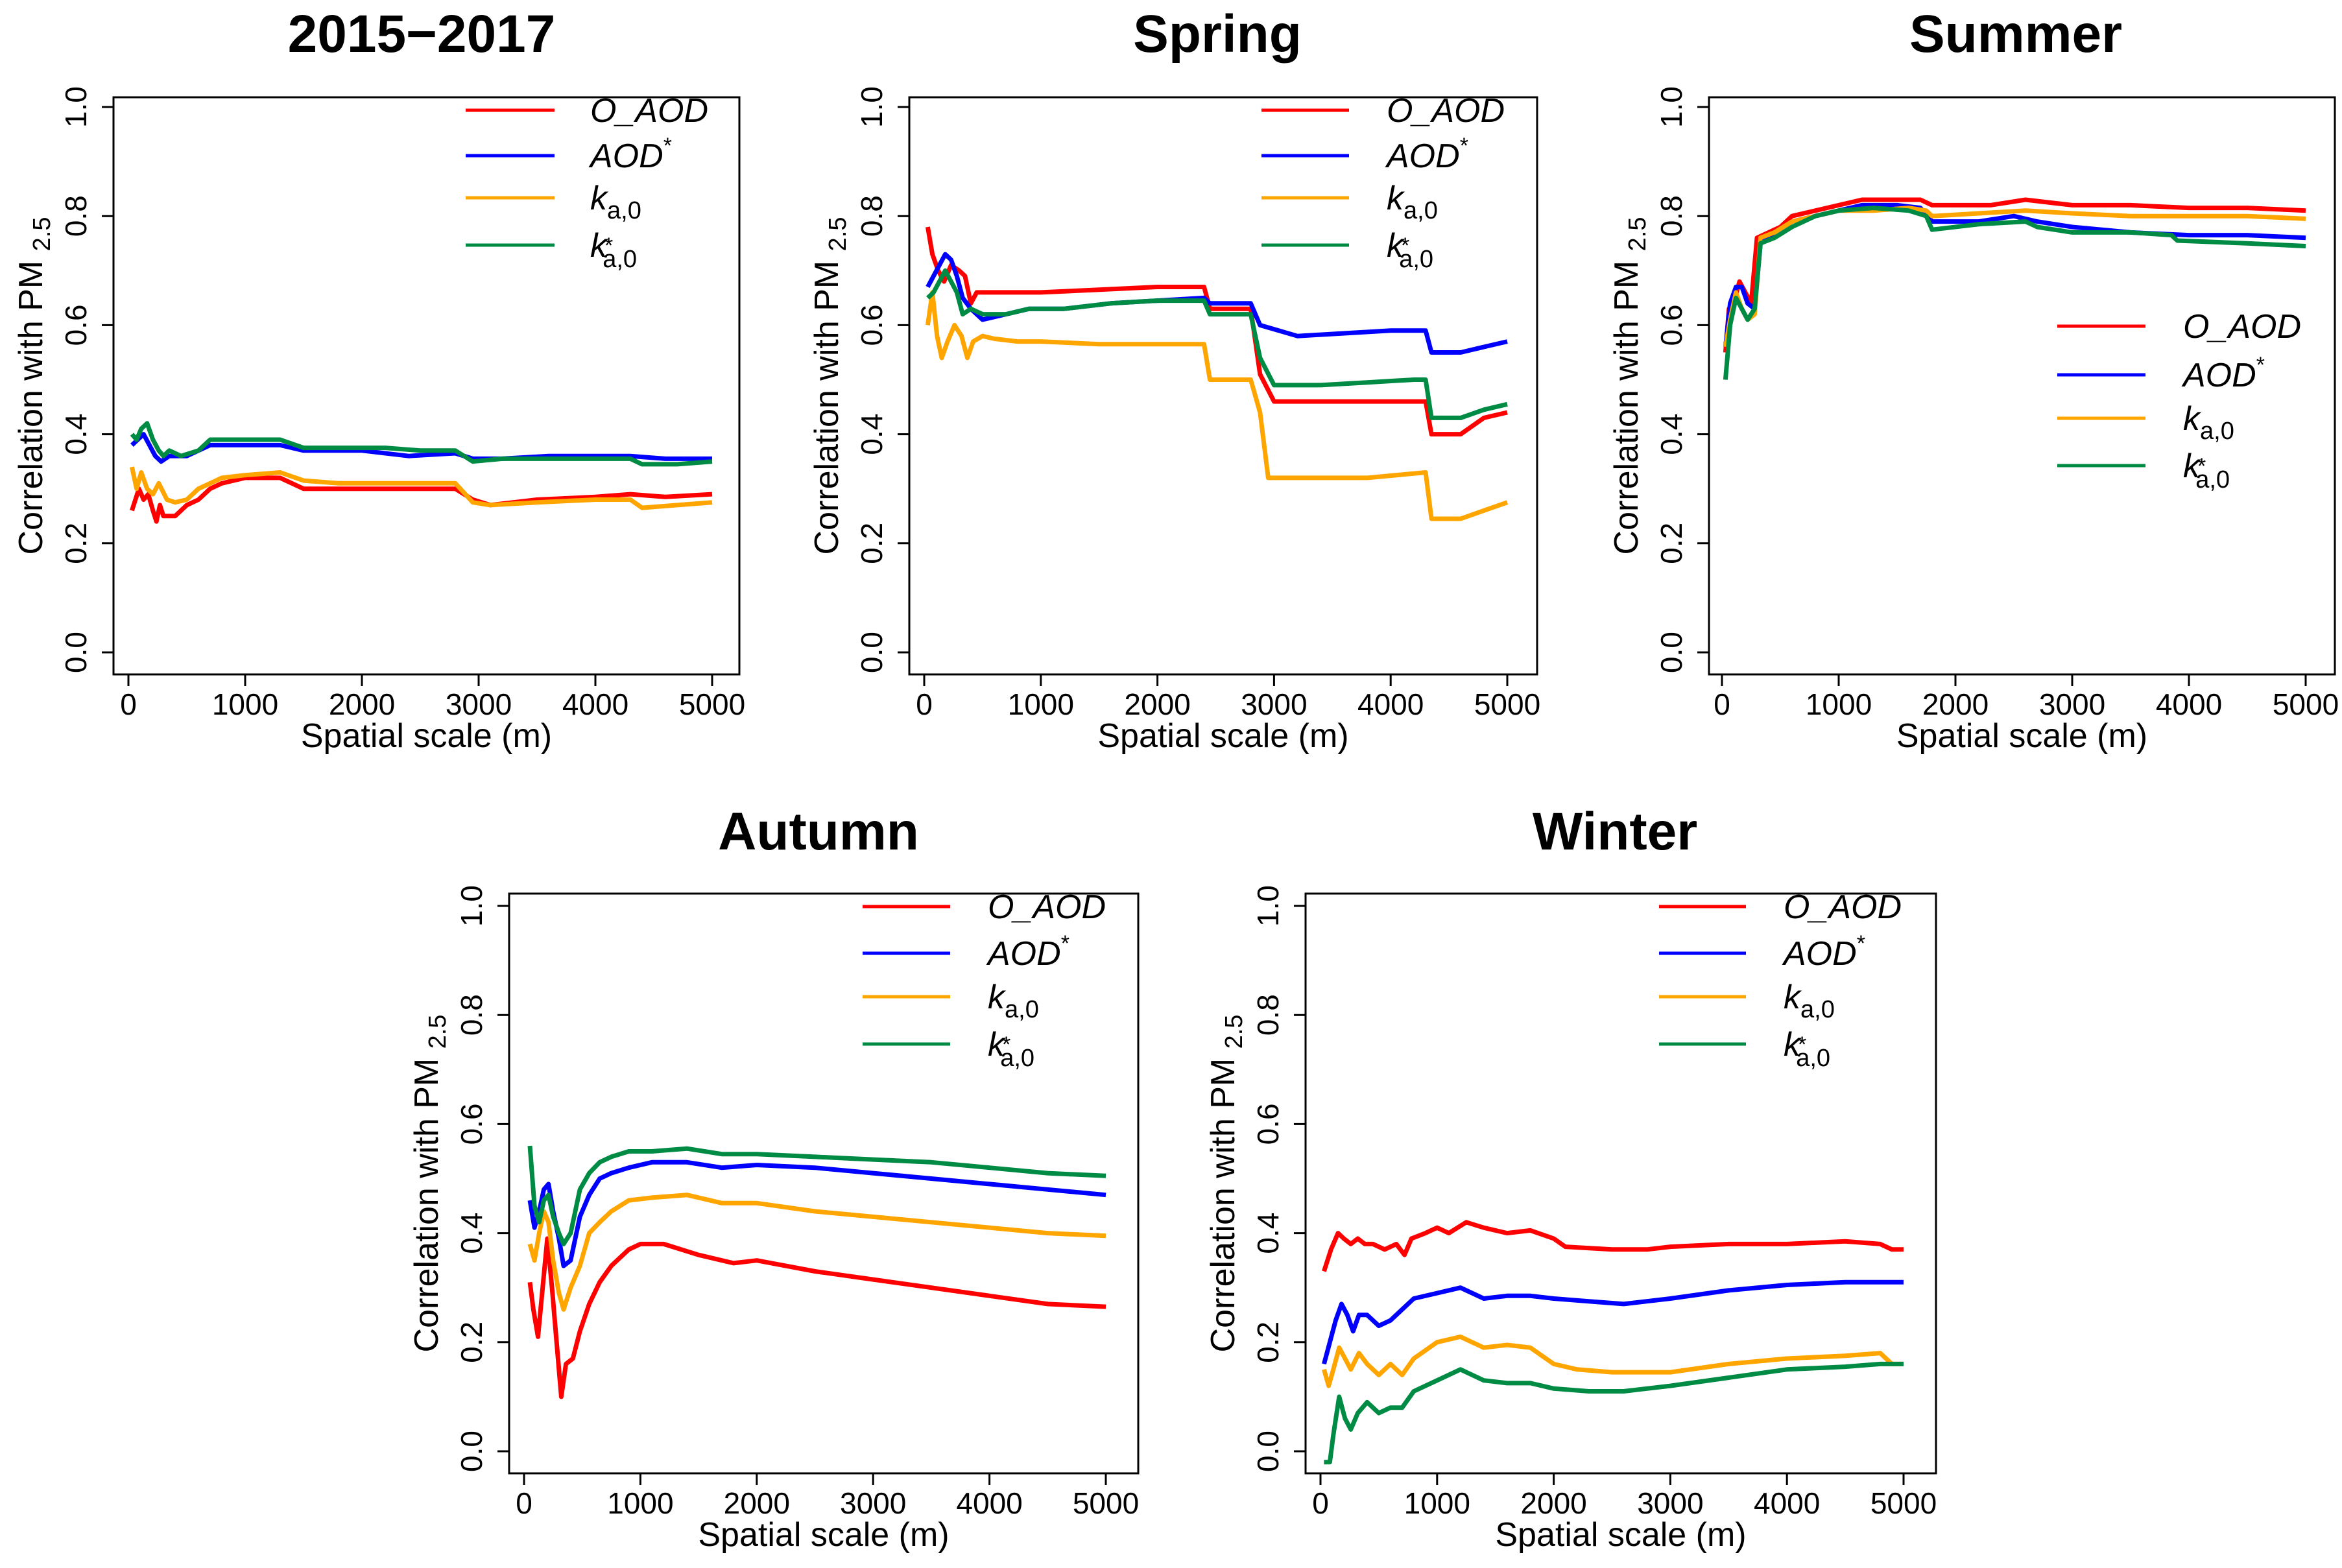  What do you see at coordinates (2015, 34) in the screenshot?
I see `chart-title: Summer` at bounding box center [2015, 34].